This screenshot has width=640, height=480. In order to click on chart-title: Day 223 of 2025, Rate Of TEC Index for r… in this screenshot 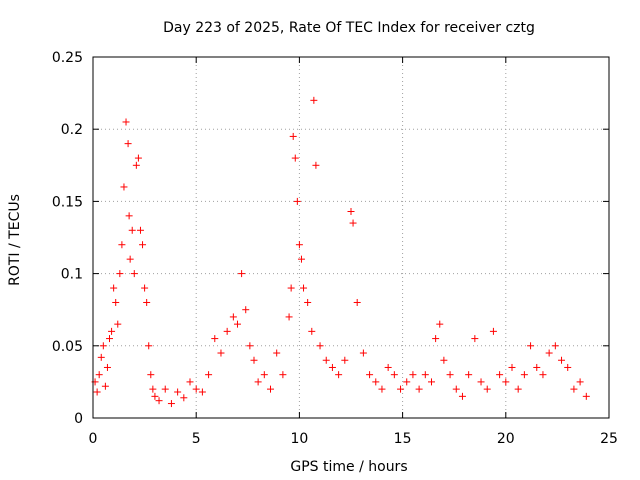, I will do `click(349, 28)`.